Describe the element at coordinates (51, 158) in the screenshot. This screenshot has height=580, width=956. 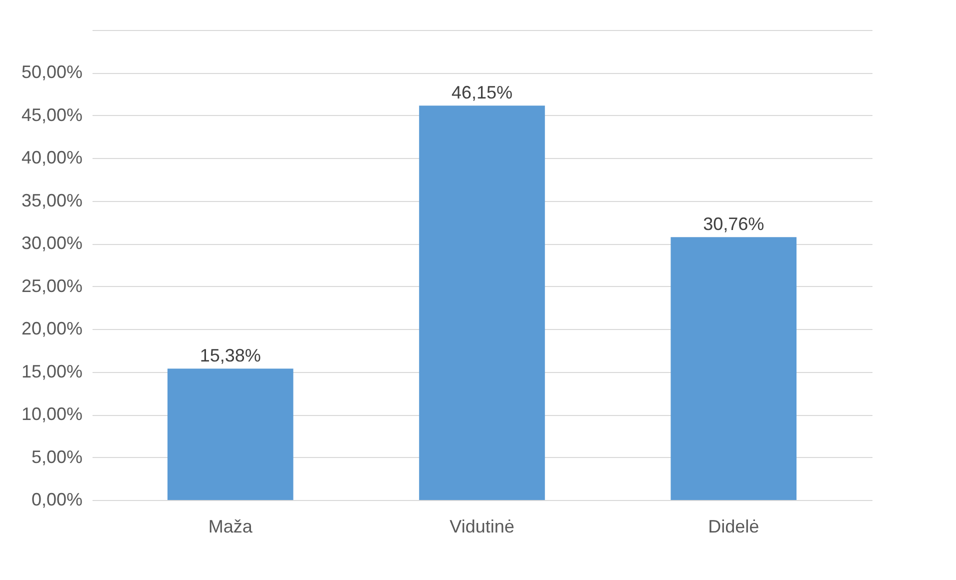
I see `y-tick-label: 40,00%` at that location.